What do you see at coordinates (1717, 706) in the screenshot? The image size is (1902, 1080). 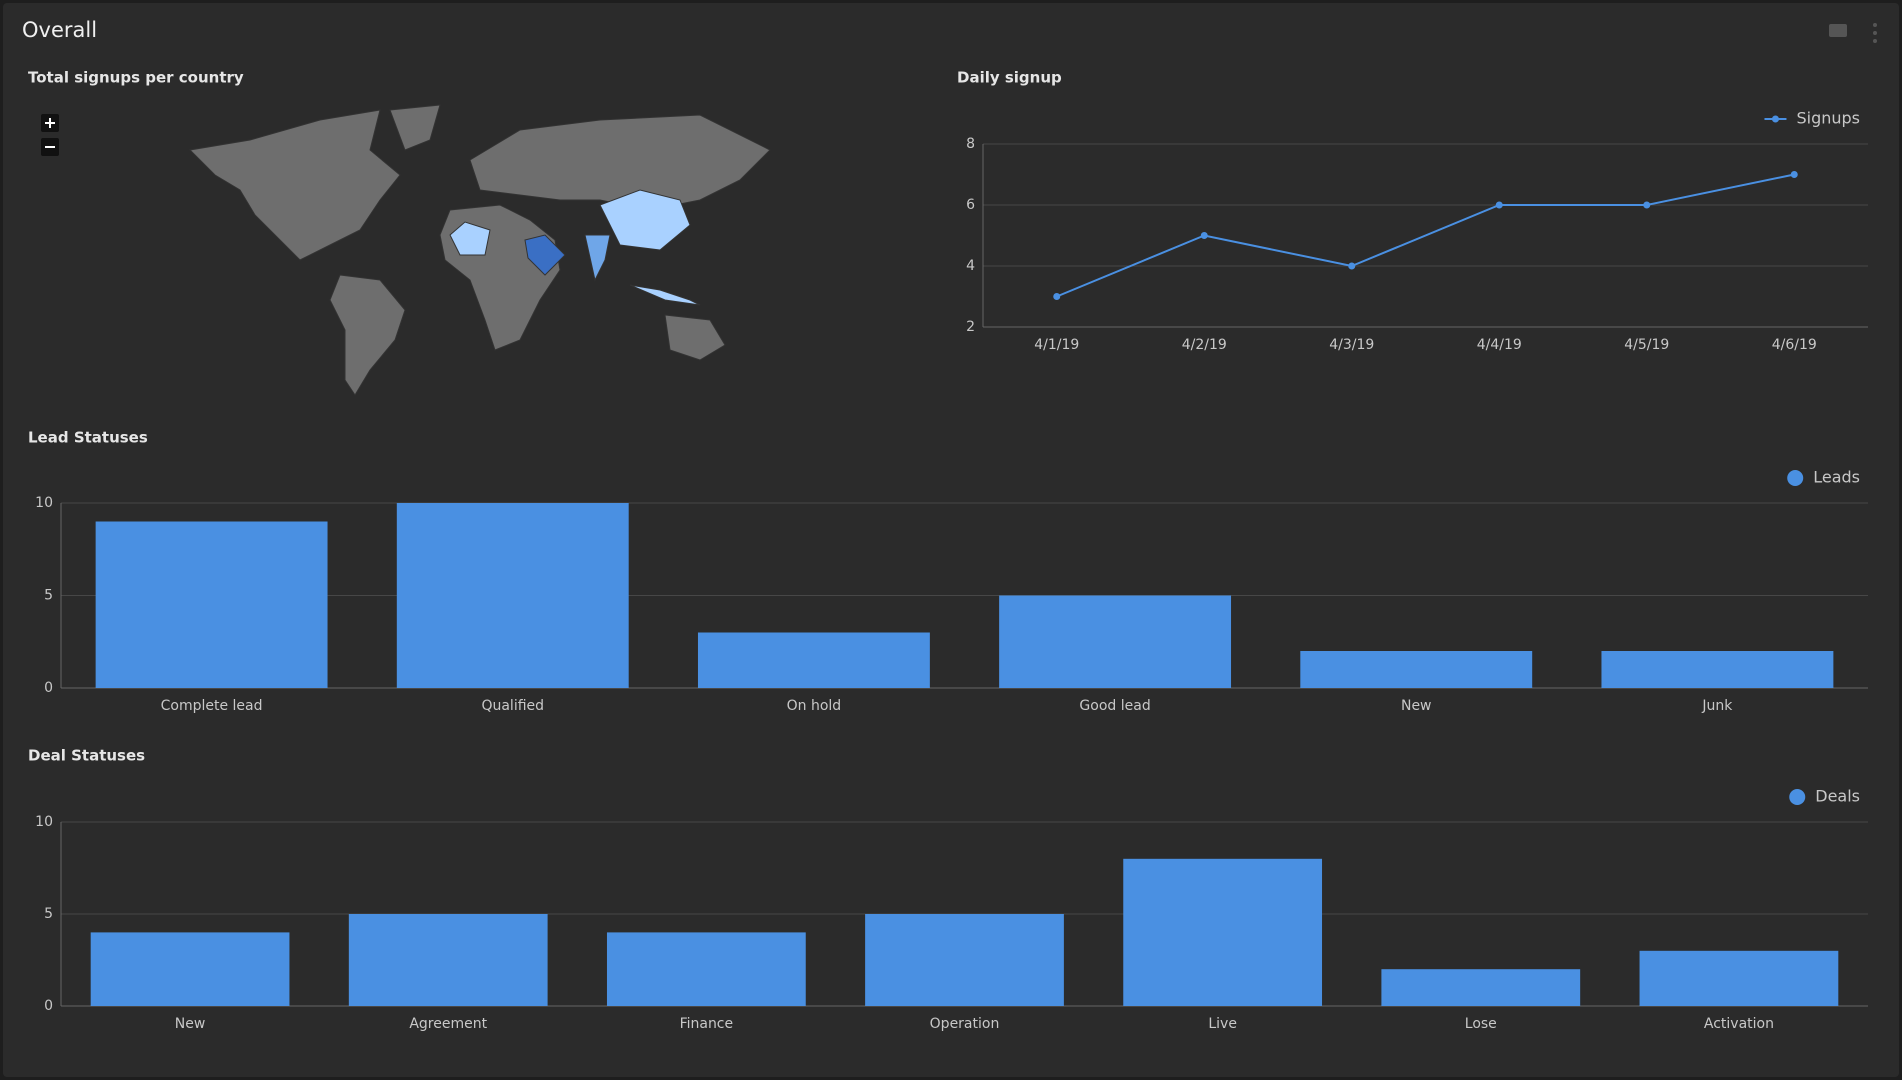 I see `x-tick-label: Junk` at bounding box center [1717, 706].